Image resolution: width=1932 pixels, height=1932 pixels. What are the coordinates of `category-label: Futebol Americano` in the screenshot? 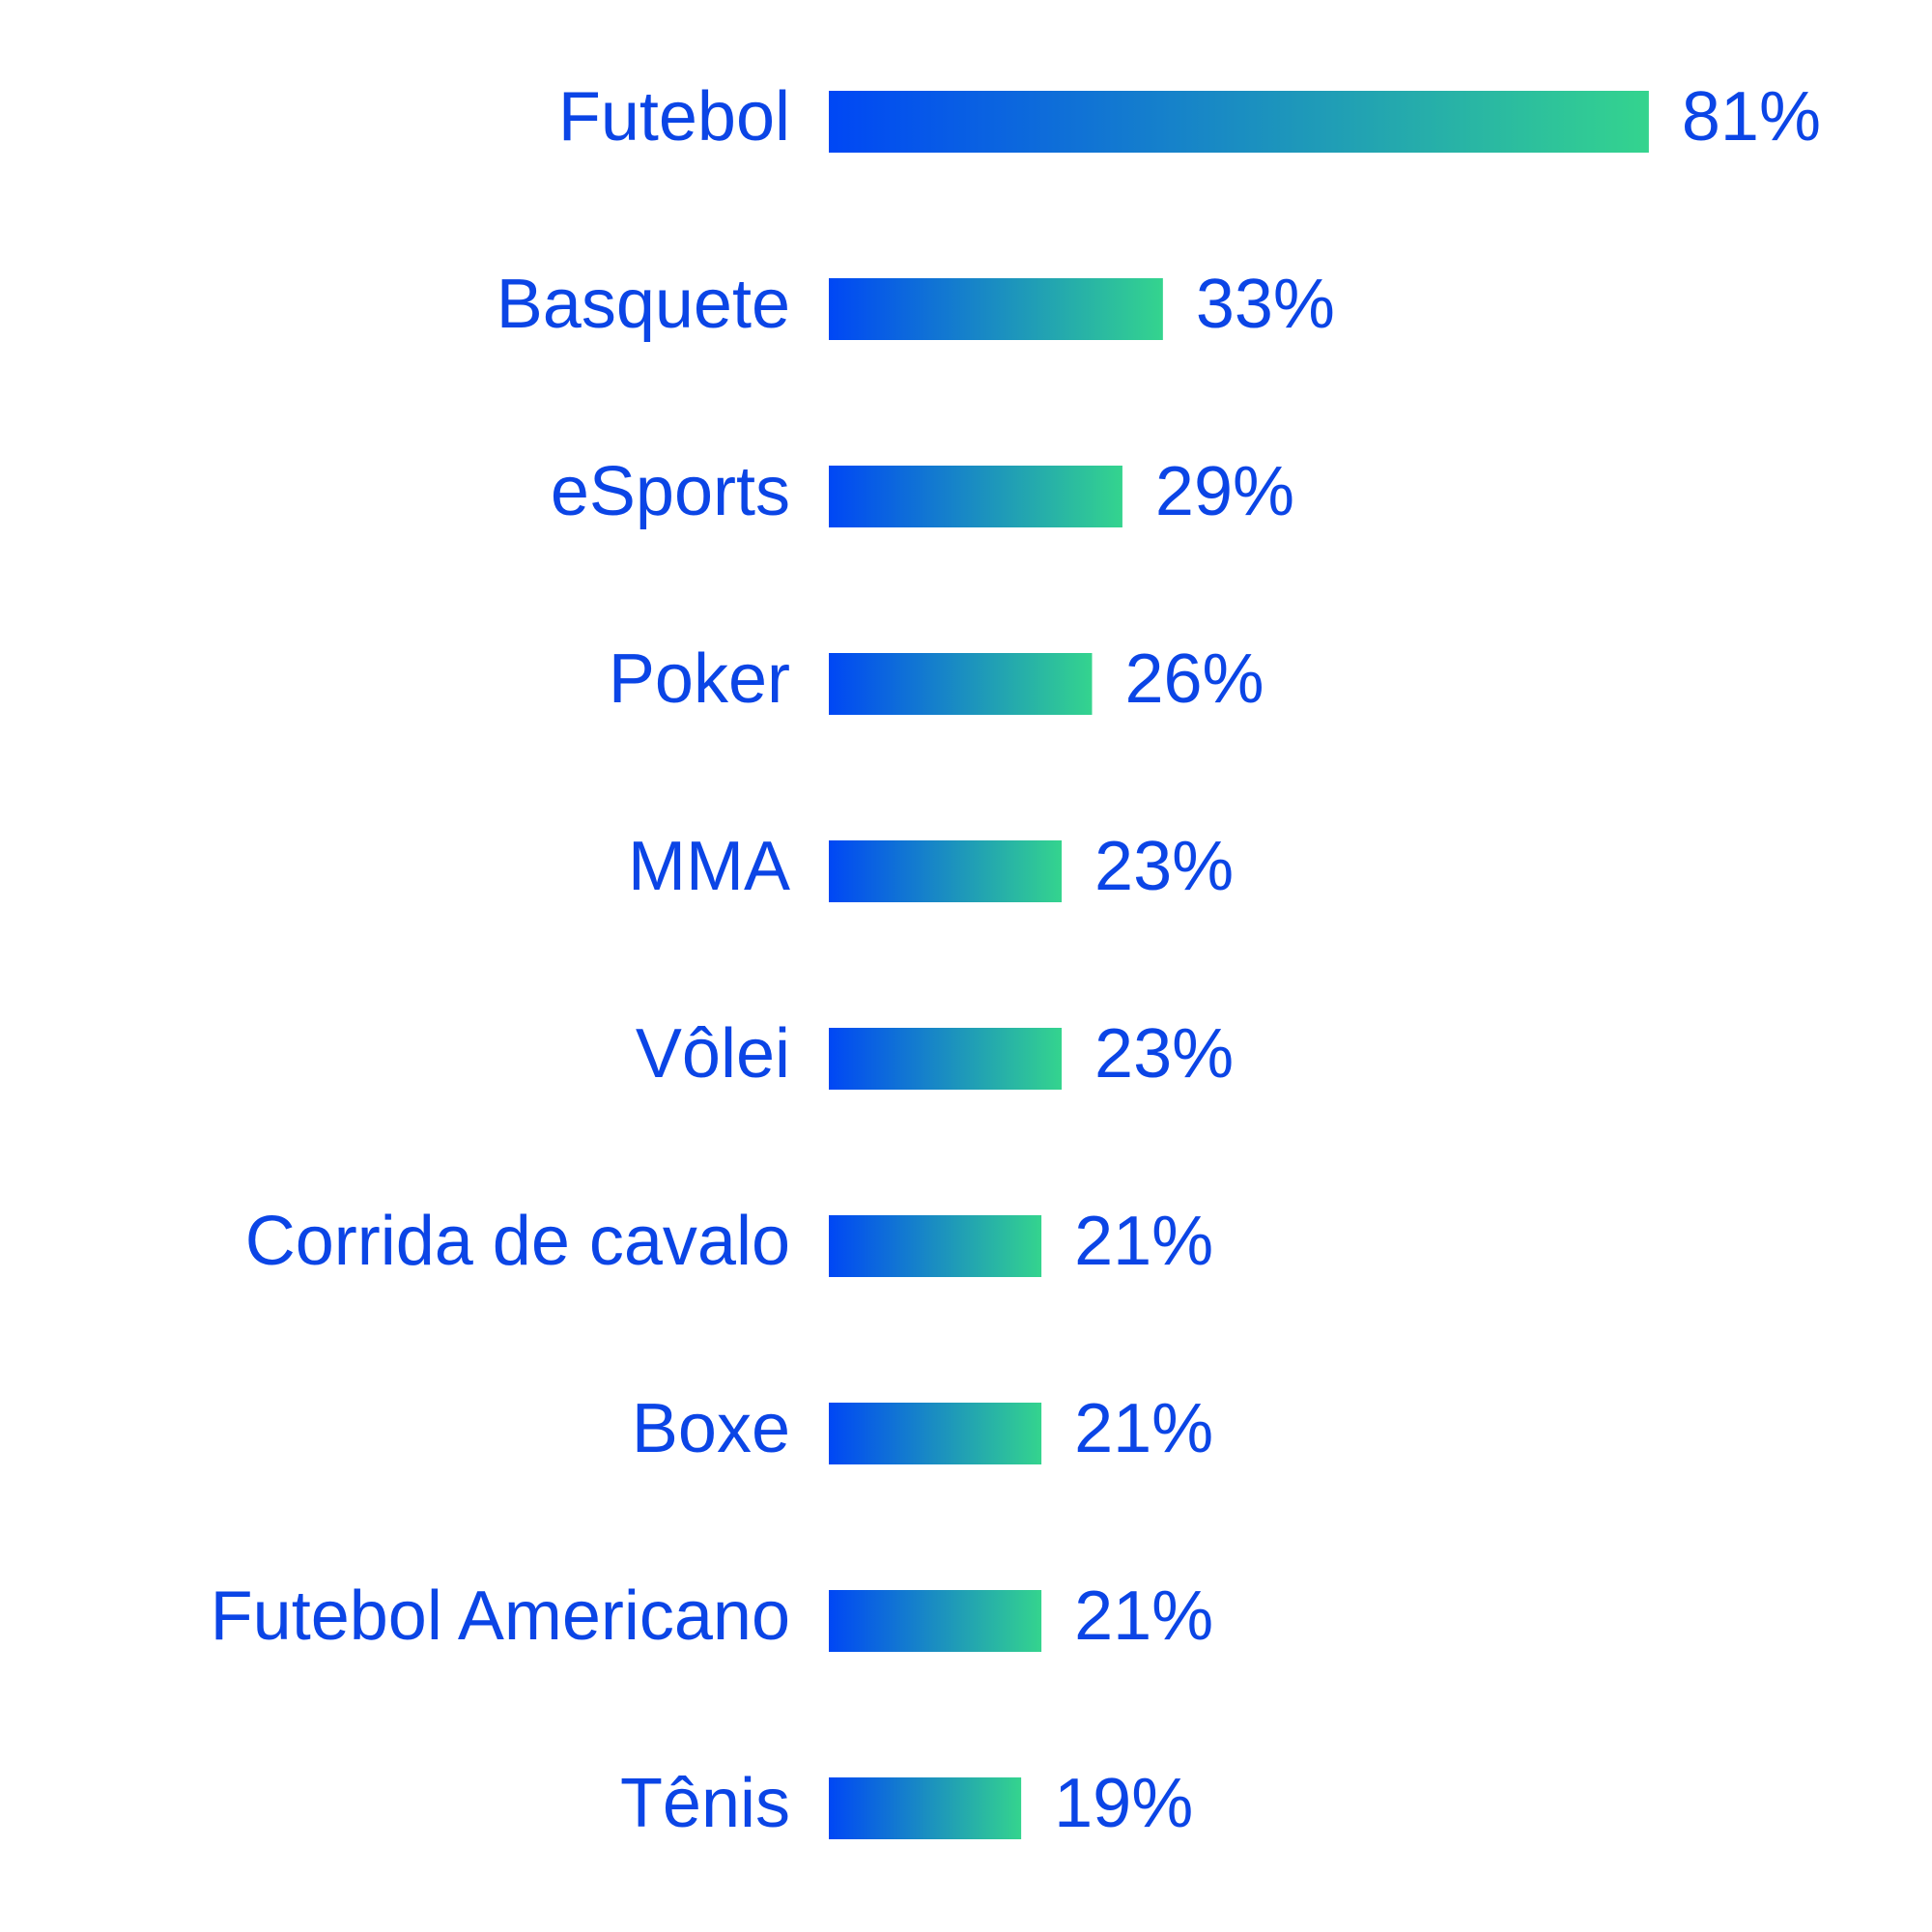 It's located at (500, 1616).